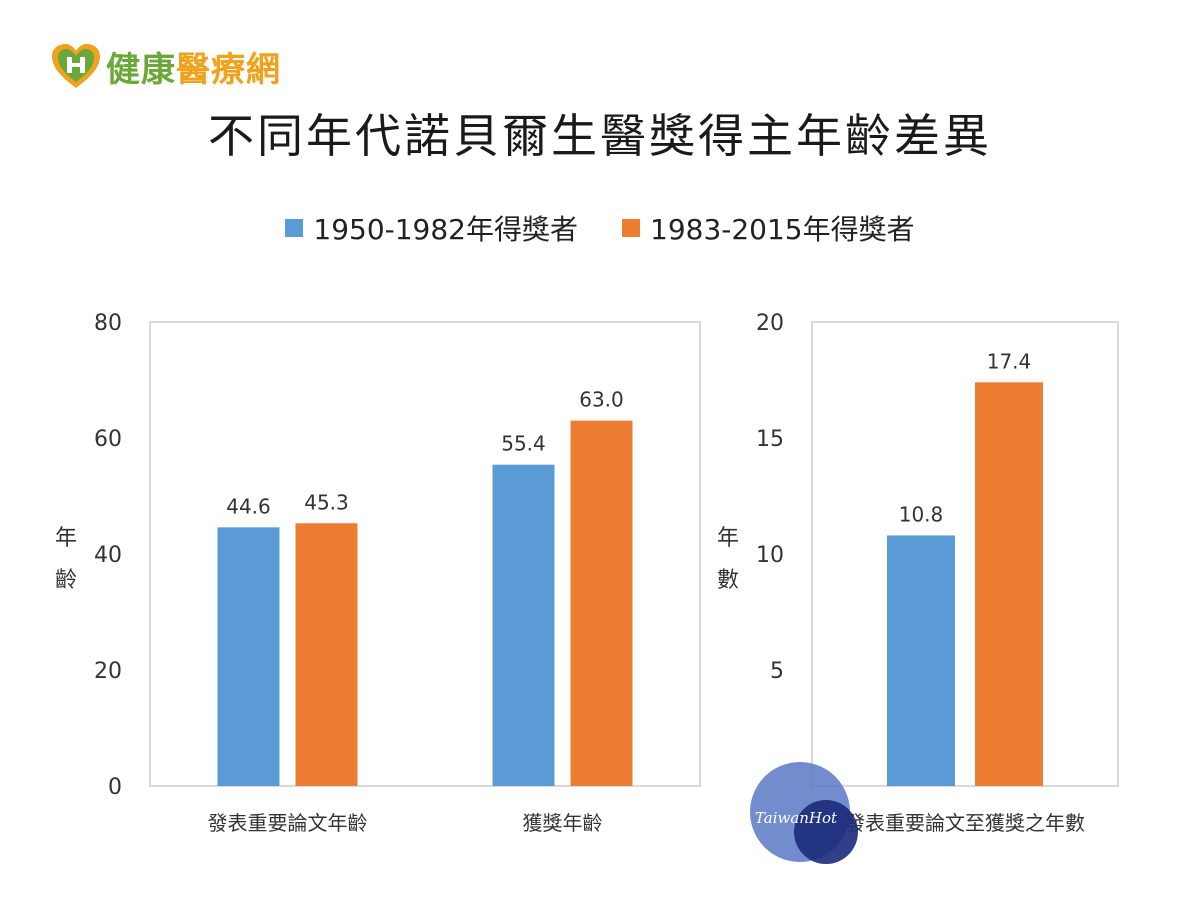  I want to click on brand-name: 健康醫療網, so click(193, 66).